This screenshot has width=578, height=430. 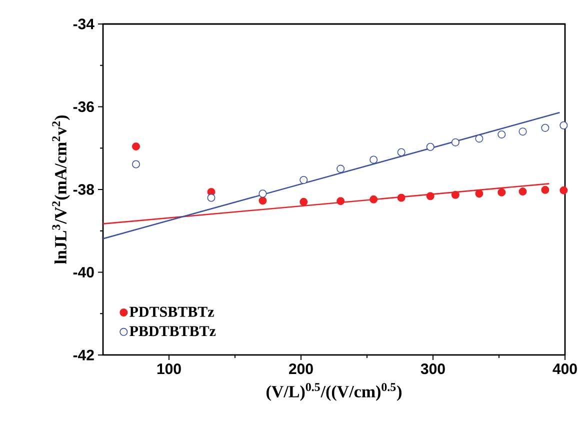 I want to click on legend-label: PDTSBTBTz, so click(x=172, y=311).